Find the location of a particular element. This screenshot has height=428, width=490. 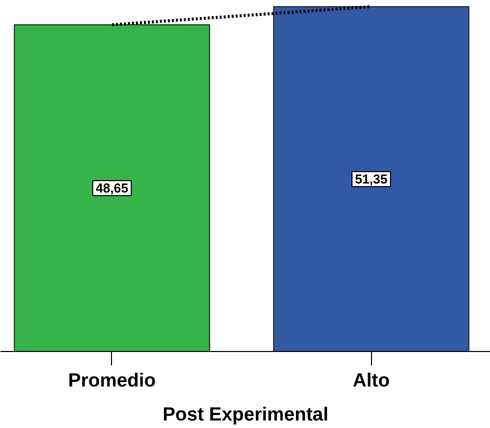

x-tick-label: Promedio is located at coordinates (112, 381).